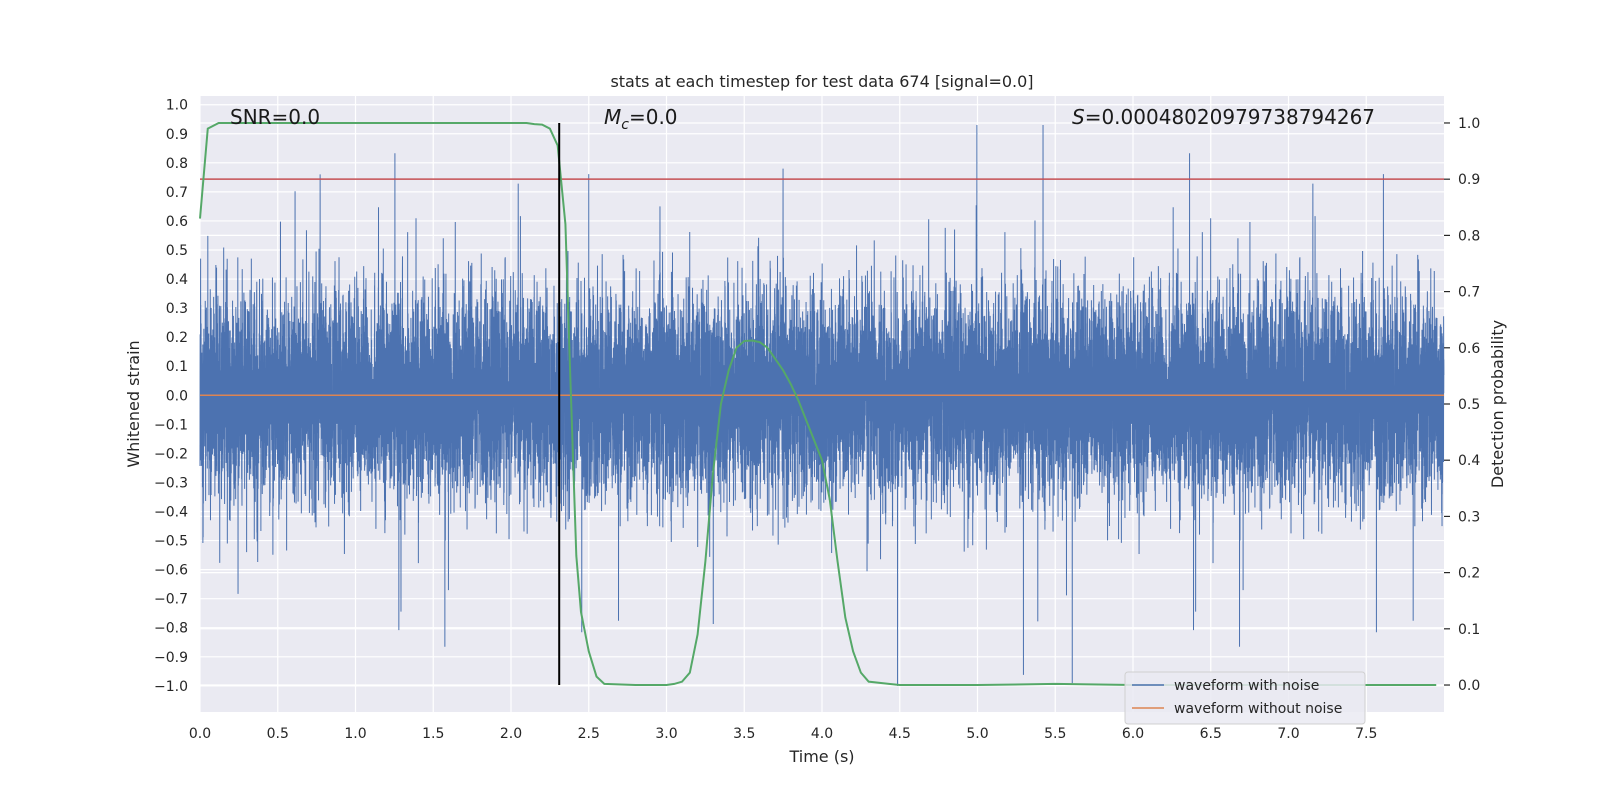 This screenshot has width=1600, height=800. I want to click on mc-subscript: c, so click(625, 125).